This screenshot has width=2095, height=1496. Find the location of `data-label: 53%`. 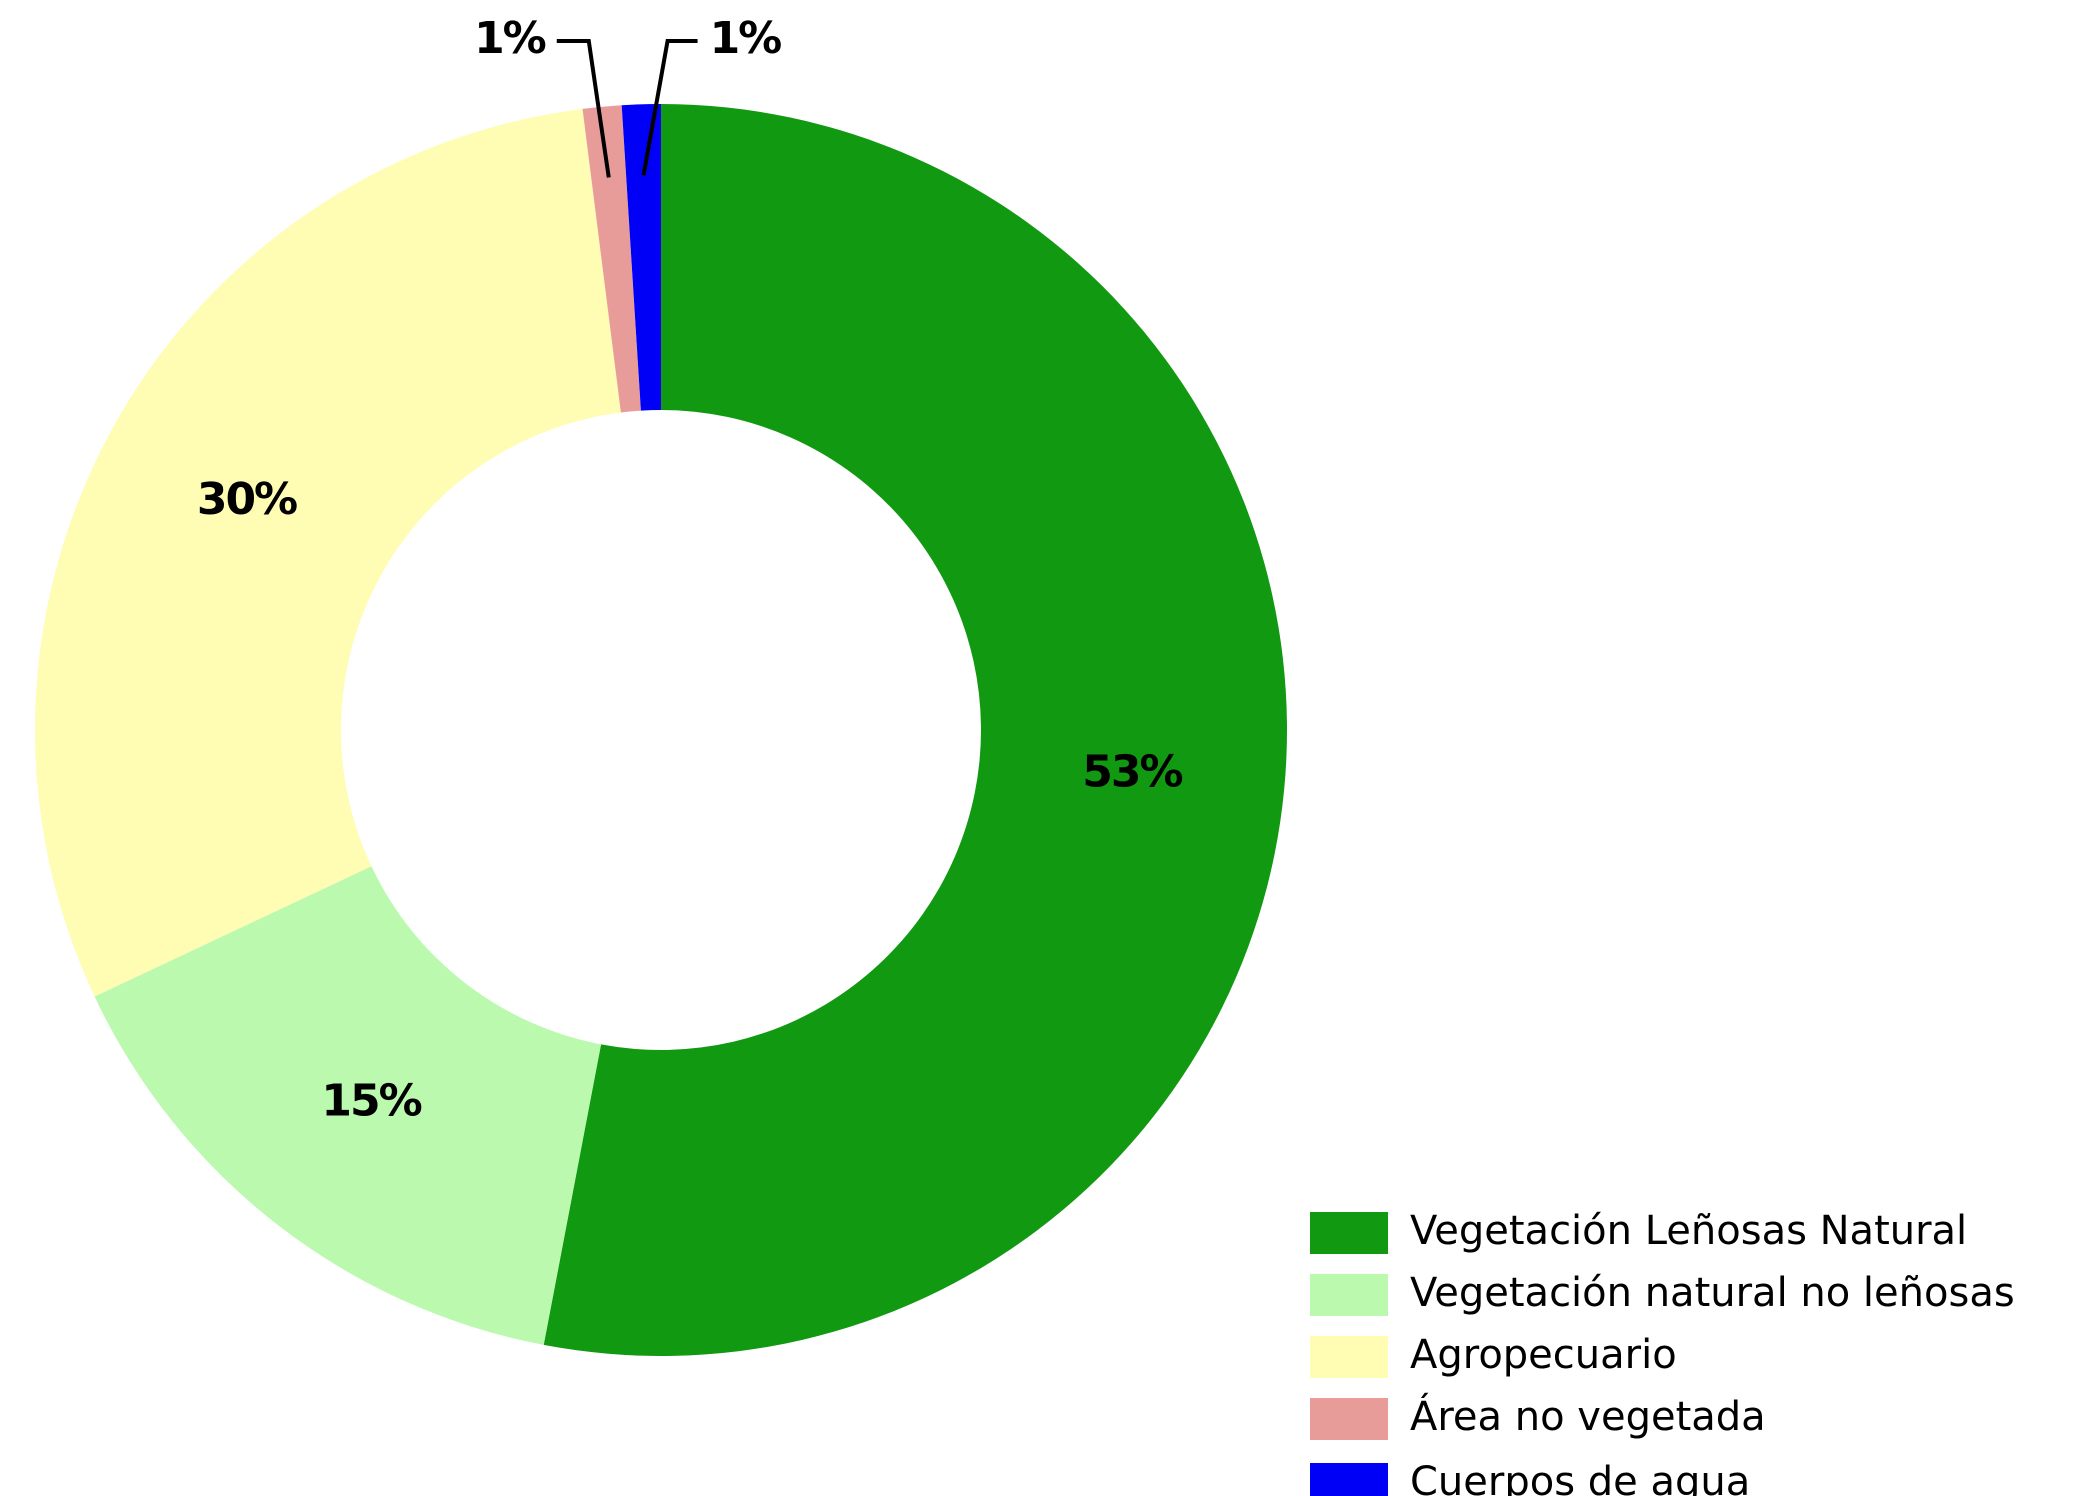

data-label: 53% is located at coordinates (1132, 772).